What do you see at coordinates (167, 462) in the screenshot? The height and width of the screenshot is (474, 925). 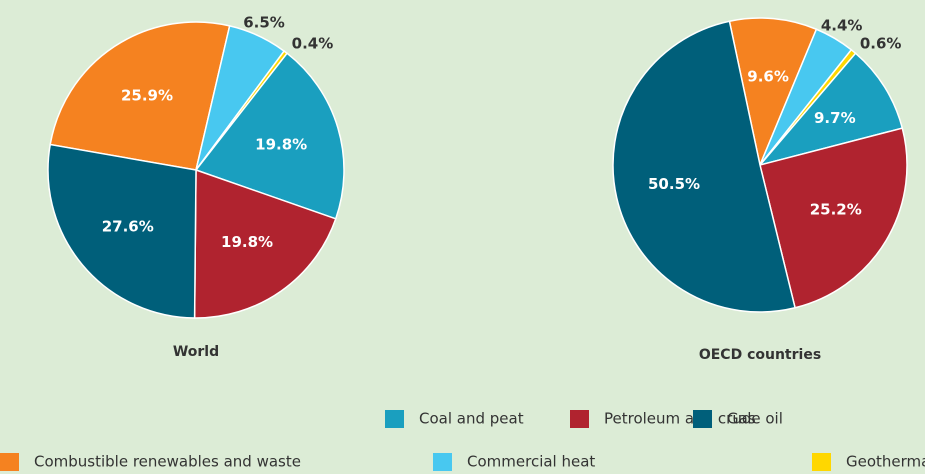 I see `legend-label: Combustible renewables and waste` at bounding box center [167, 462].